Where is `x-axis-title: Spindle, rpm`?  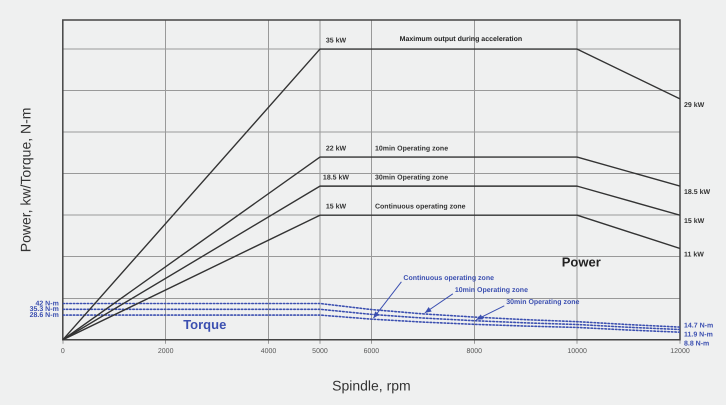
x-axis-title: Spindle, rpm is located at coordinates (371, 385).